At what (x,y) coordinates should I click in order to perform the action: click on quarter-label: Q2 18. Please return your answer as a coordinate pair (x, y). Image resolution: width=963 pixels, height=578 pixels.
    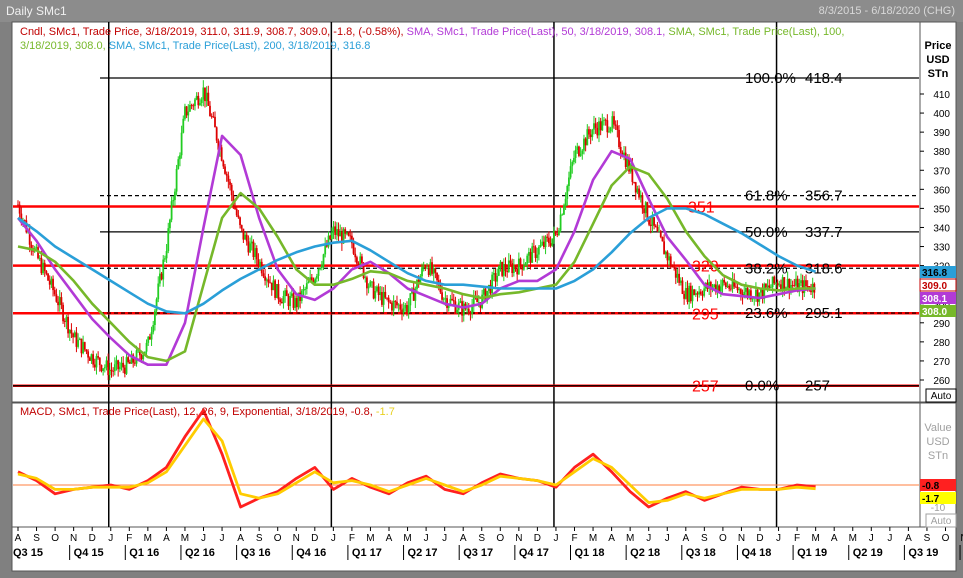
    Looking at the image, I should click on (645, 553).